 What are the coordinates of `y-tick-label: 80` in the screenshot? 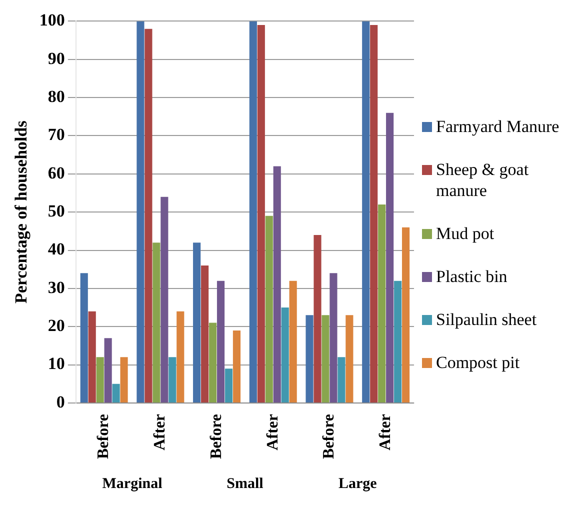 It's located at (56, 96).